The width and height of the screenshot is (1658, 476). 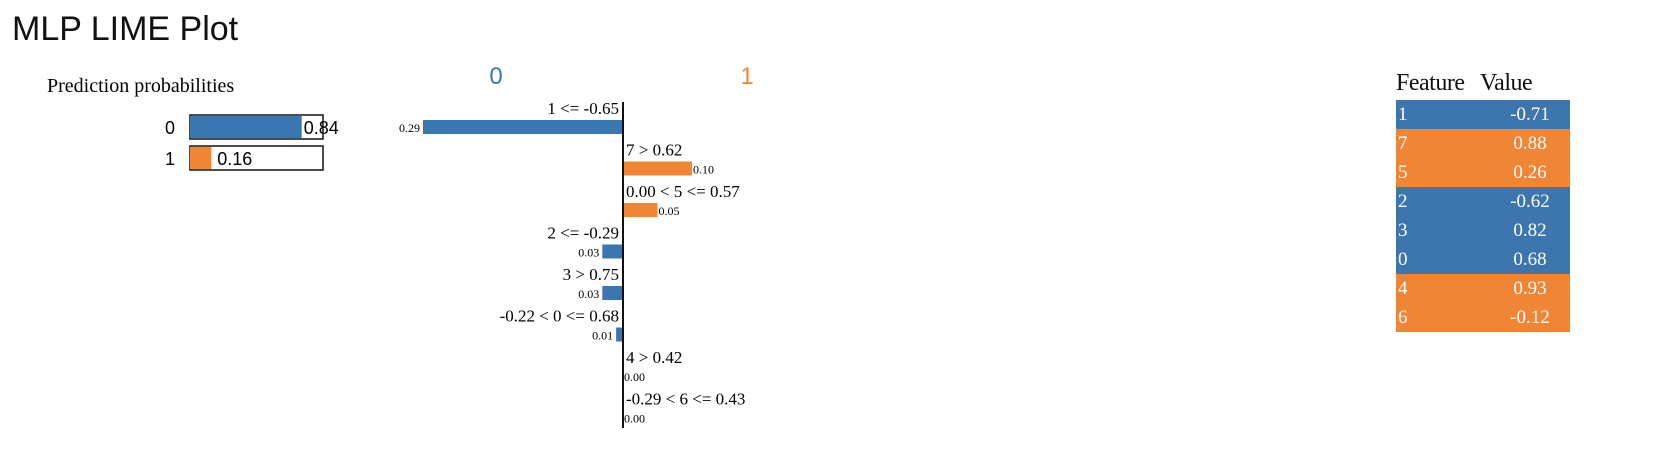 What do you see at coordinates (170, 159) in the screenshot?
I see `probability-class-label: 1` at bounding box center [170, 159].